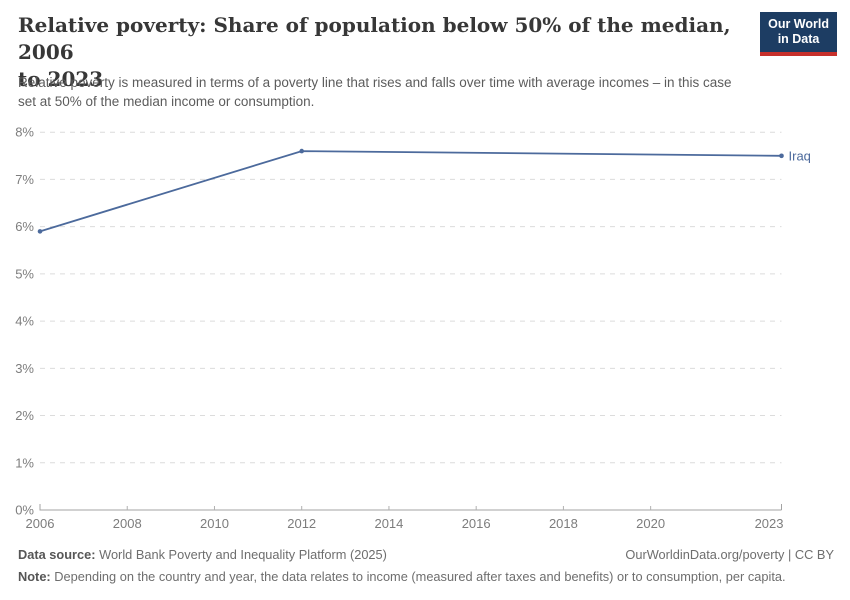  What do you see at coordinates (410, 191) in the screenshot?
I see `series-line` at bounding box center [410, 191].